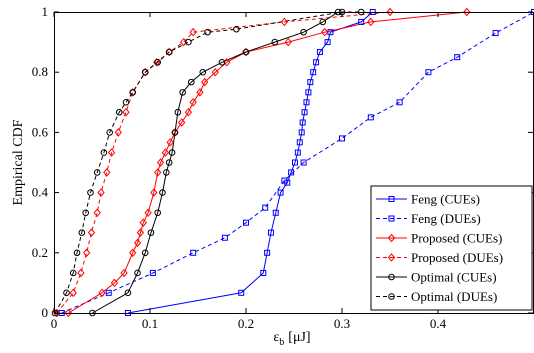 This screenshot has width=534, height=353. What do you see at coordinates (276, 337) in the screenshot?
I see `x-axis-symbol: ε` at bounding box center [276, 337].